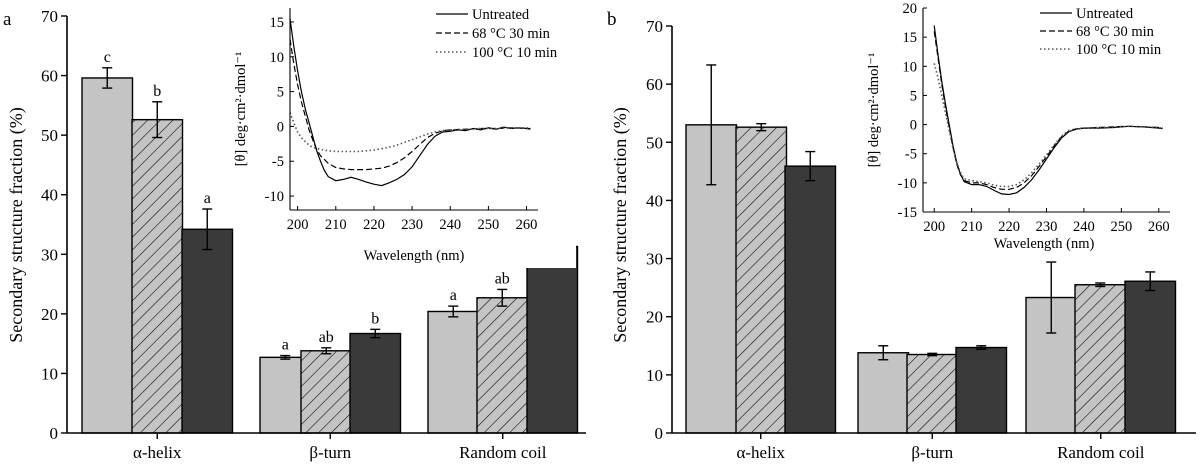 This screenshot has width=1200, height=467. Describe the element at coordinates (1044, 244) in the screenshot. I see `panel-b-inset-x-axis-title: Wavelength (nm)` at that location.